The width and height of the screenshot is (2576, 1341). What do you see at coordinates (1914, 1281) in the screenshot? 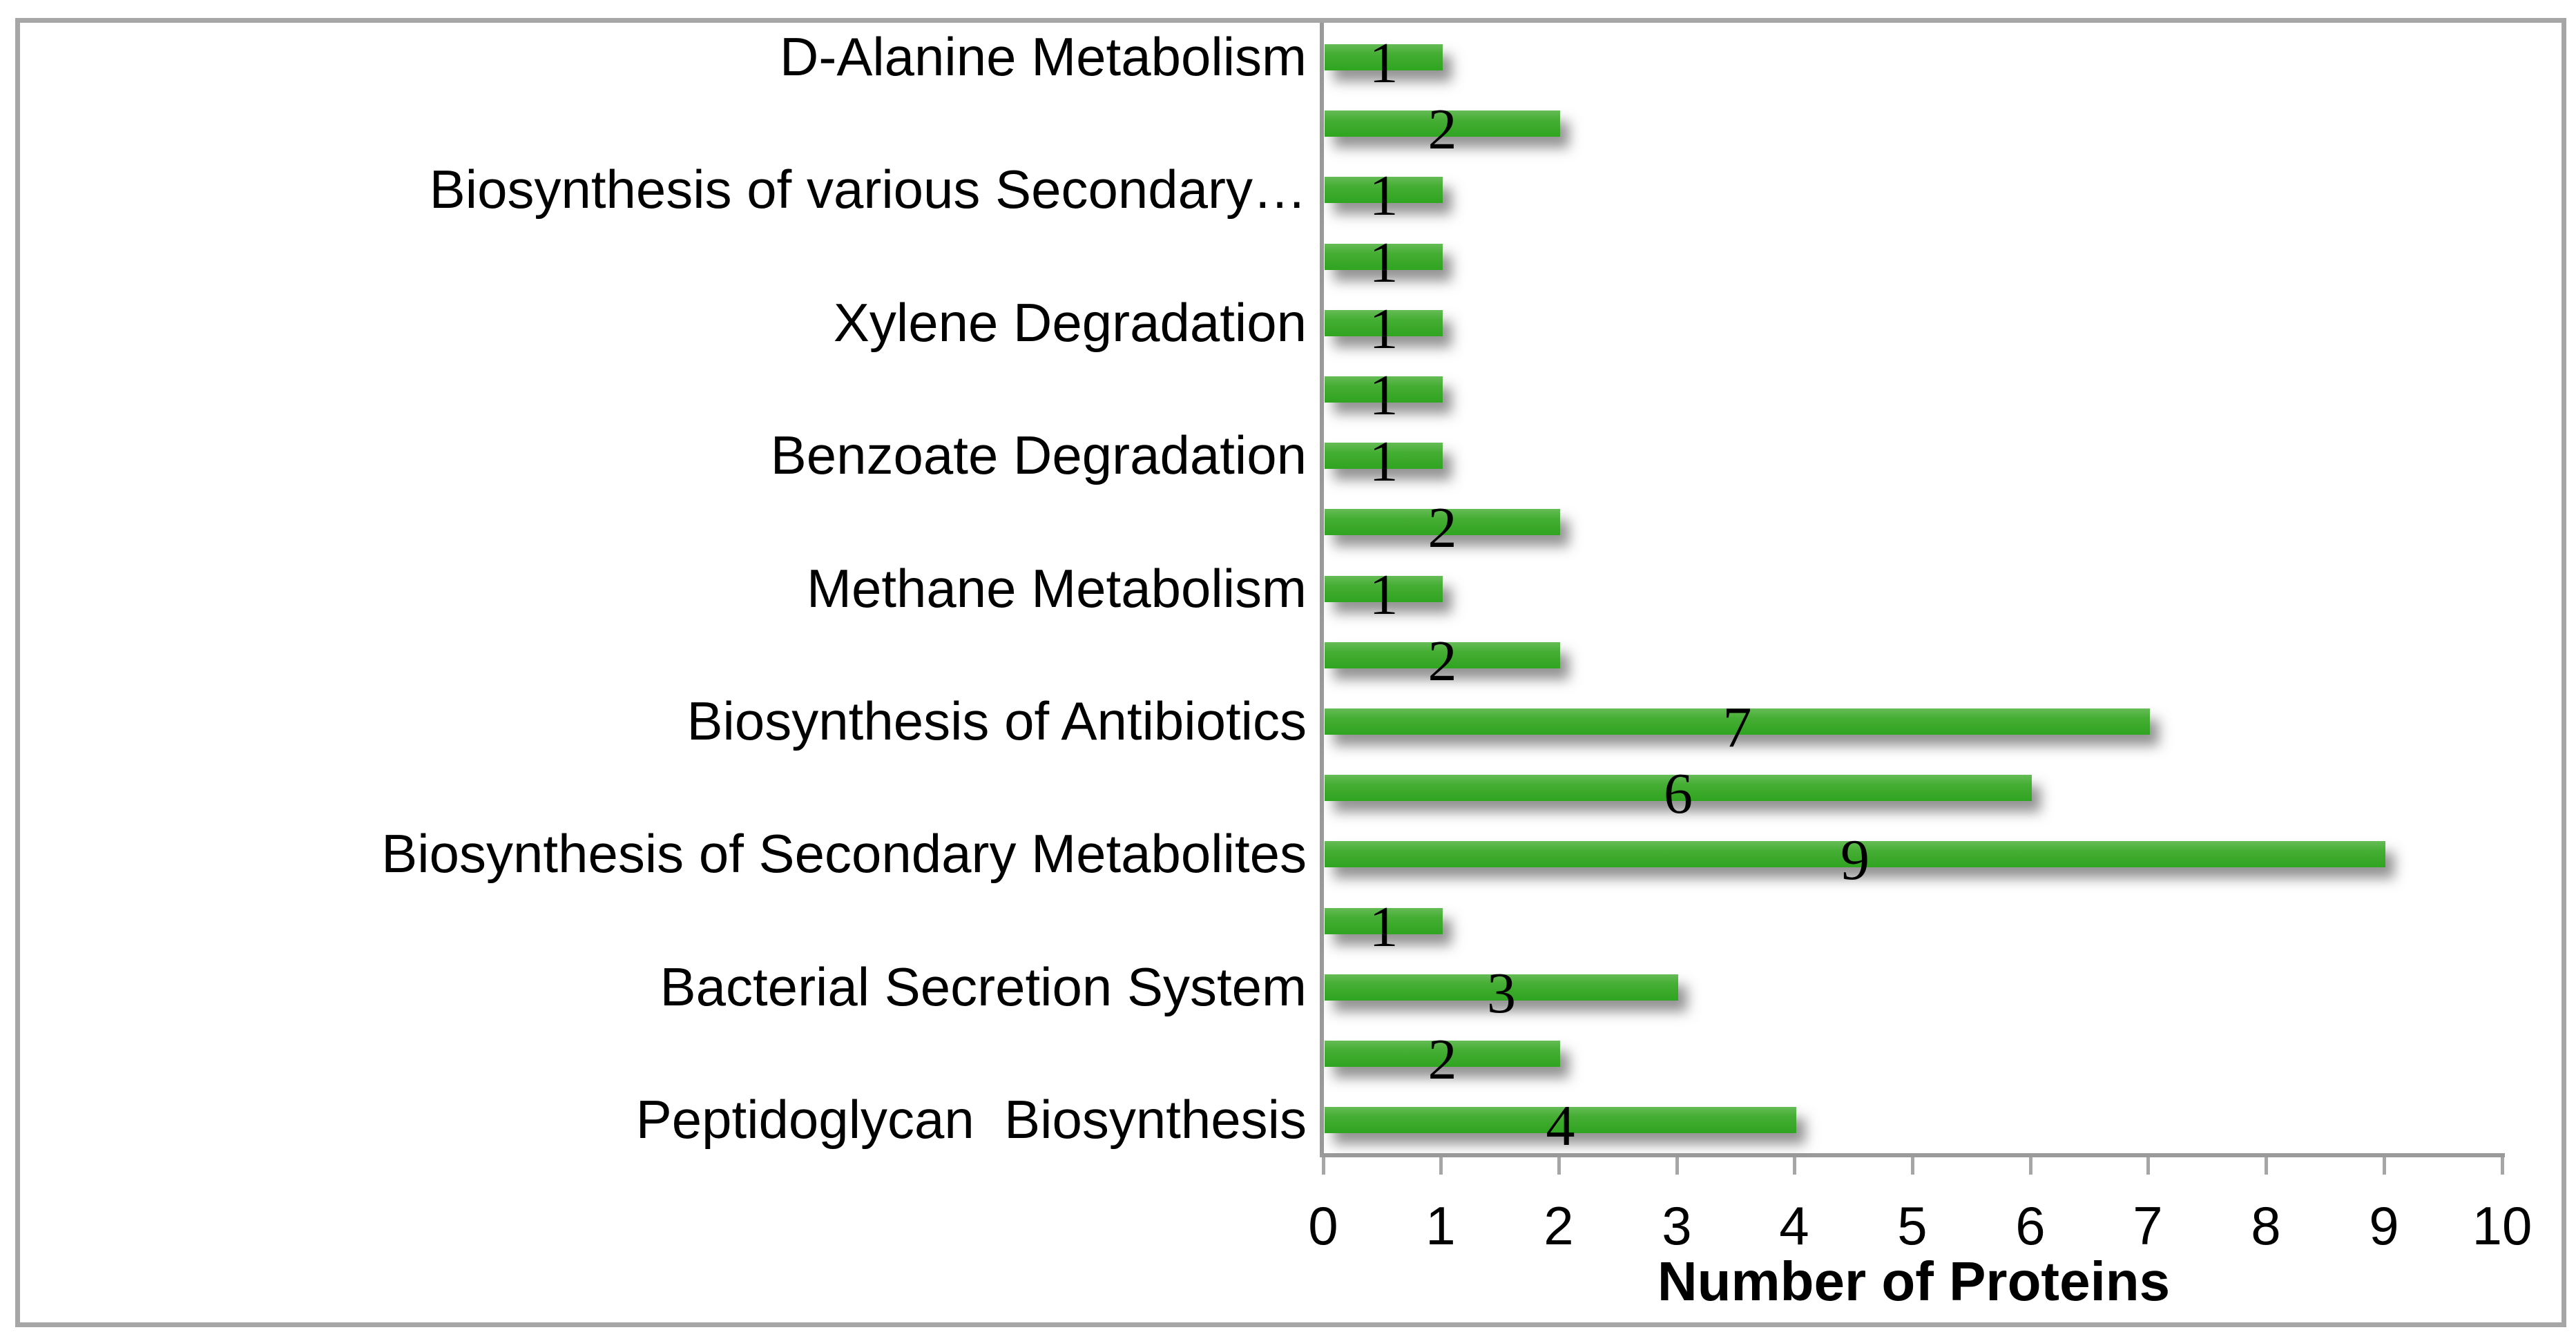
I see `x-axis-title: Number of Proteins` at bounding box center [1914, 1281].